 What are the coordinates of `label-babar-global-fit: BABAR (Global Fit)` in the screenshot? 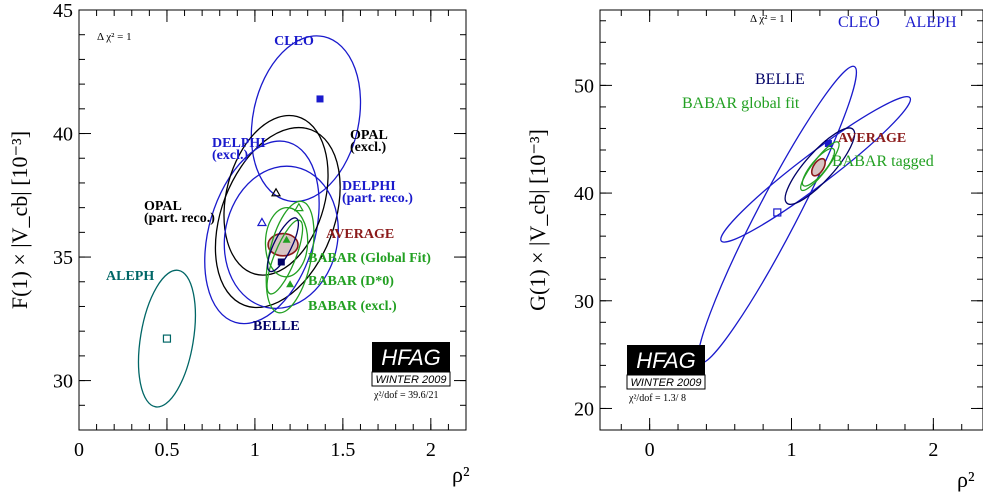 It's located at (369, 258).